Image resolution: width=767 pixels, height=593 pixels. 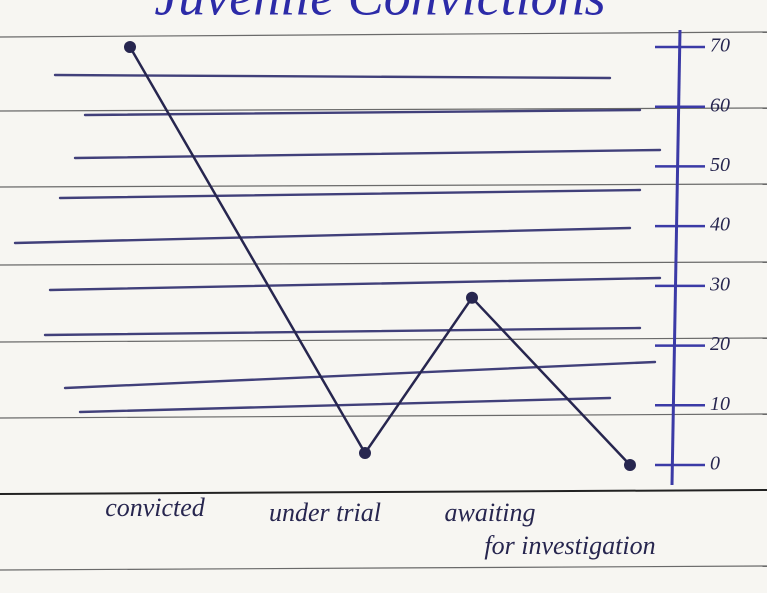 What do you see at coordinates (715, 464) in the screenshot?
I see `y-tick-label: 0` at bounding box center [715, 464].